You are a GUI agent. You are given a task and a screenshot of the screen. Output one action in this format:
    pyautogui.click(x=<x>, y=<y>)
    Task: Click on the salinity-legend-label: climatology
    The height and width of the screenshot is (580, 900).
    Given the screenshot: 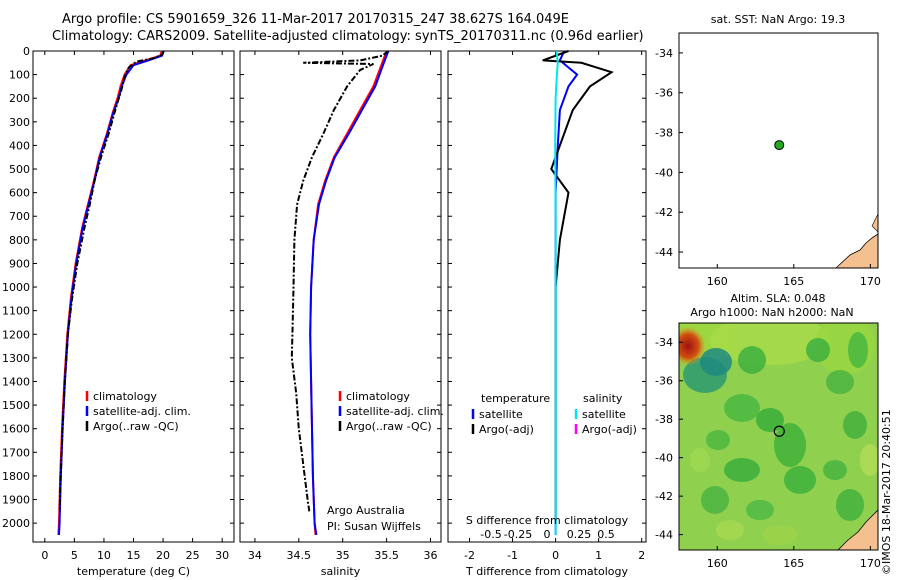 What is the action you would take?
    pyautogui.click(x=378, y=396)
    